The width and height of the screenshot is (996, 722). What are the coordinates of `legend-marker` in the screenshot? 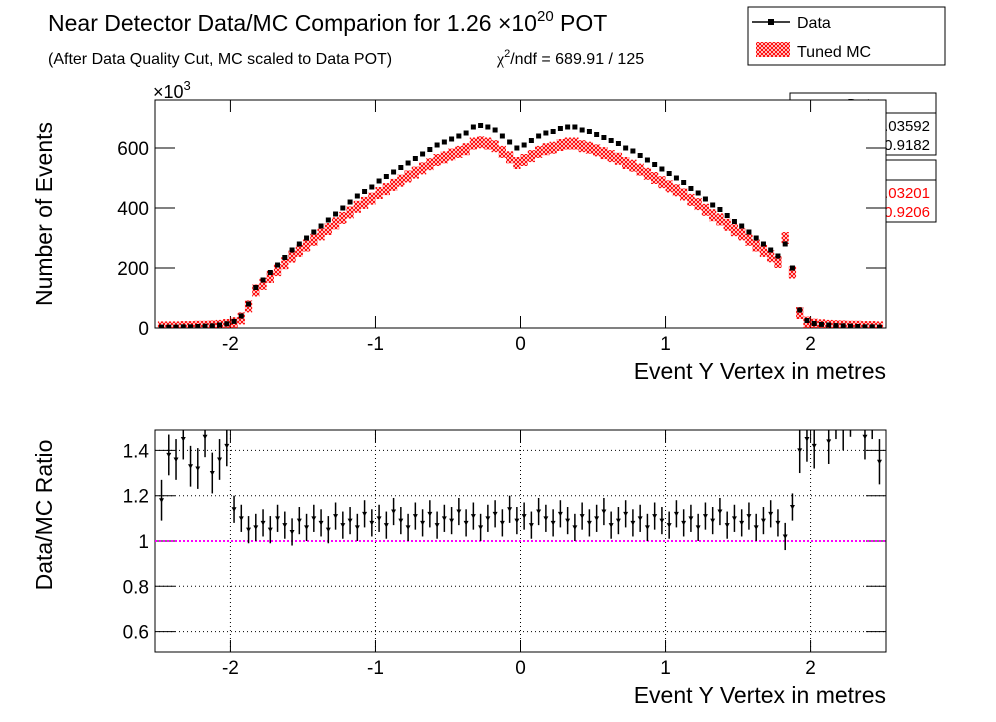 It's located at (771, 22).